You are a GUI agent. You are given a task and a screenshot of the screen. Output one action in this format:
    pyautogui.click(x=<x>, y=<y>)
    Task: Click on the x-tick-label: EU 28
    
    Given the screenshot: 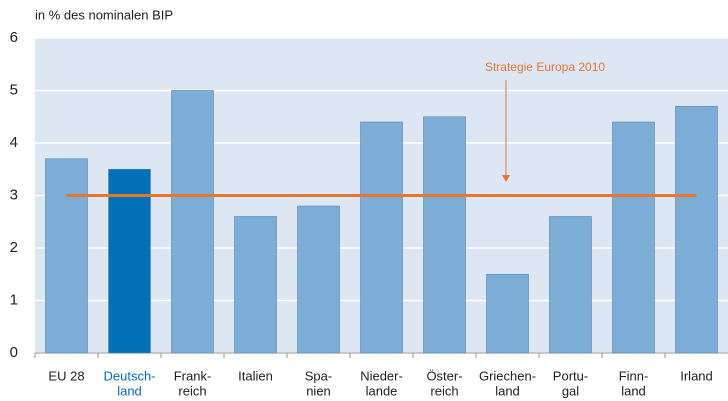 What is the action you would take?
    pyautogui.click(x=66, y=375)
    